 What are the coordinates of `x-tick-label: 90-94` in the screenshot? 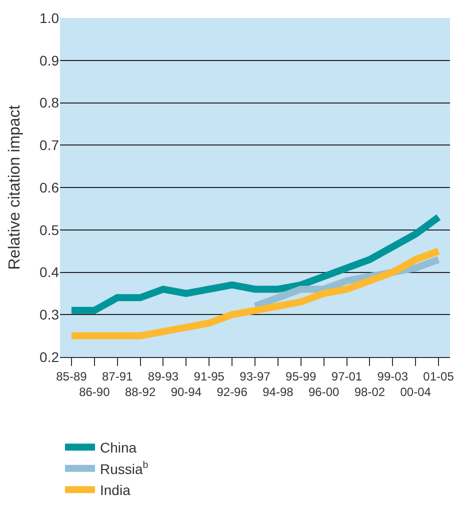 It's located at (186, 392).